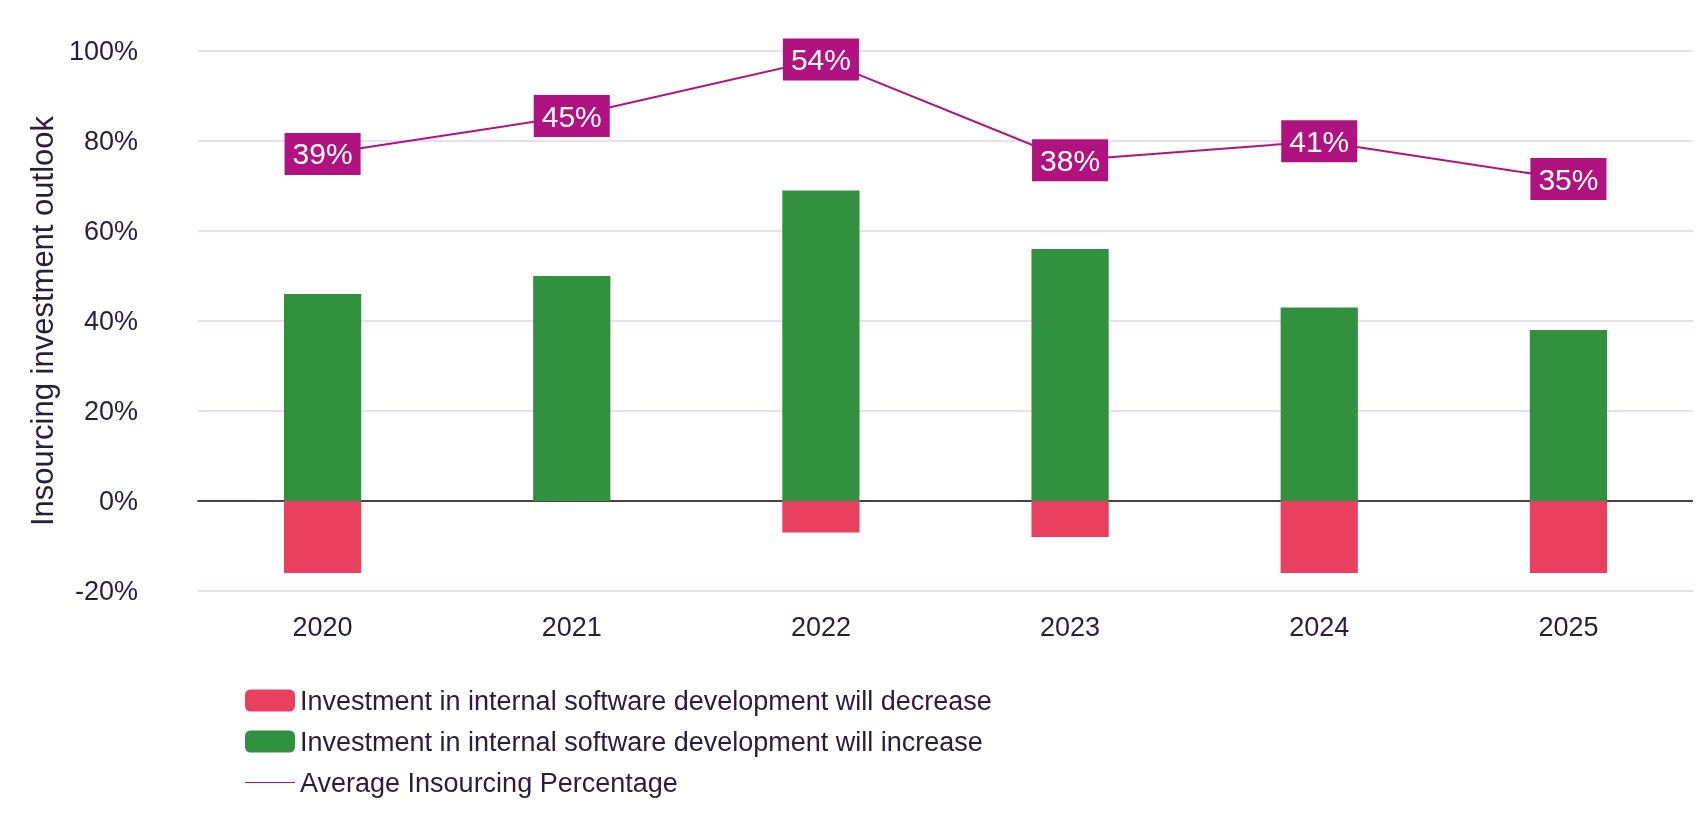 Image resolution: width=1701 pixels, height=813 pixels. Describe the element at coordinates (1070, 160) in the screenshot. I see `data-label: 38%` at that location.